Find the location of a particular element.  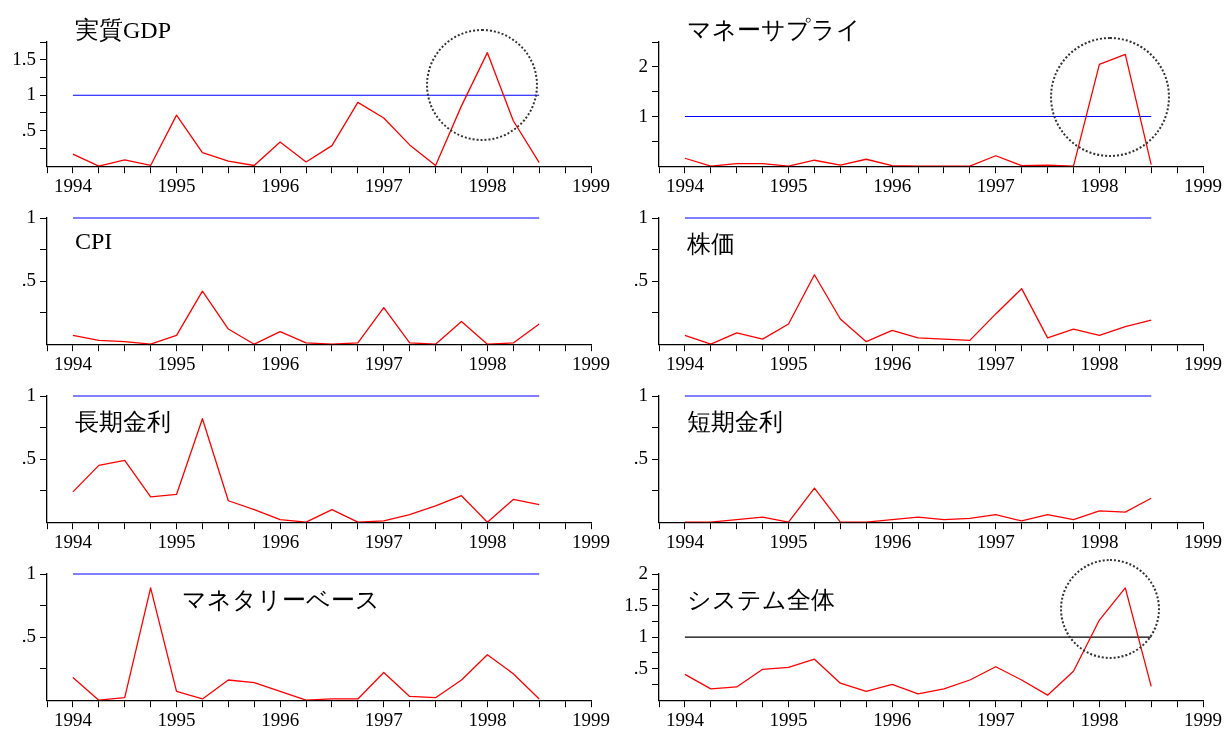

text: システム全体 is located at coordinates (761, 600).